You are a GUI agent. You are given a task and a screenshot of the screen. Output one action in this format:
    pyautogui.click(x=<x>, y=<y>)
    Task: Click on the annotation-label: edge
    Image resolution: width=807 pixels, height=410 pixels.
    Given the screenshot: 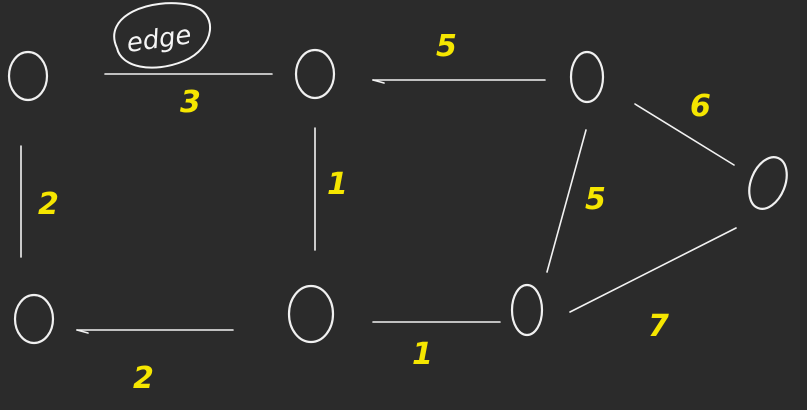 What is the action you would take?
    pyautogui.click(x=159, y=39)
    